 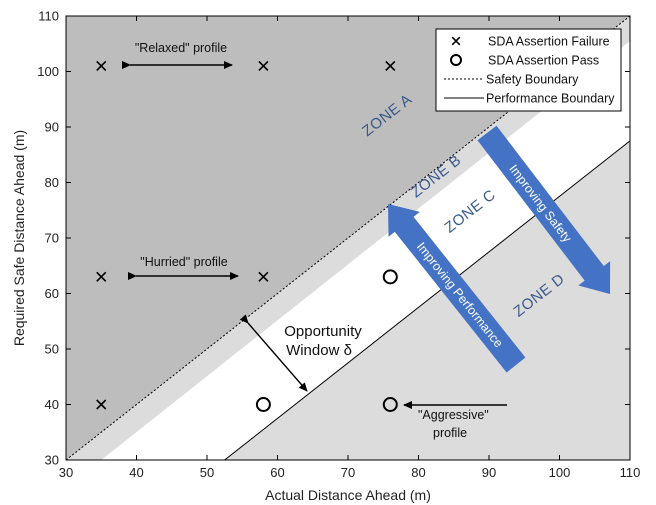 What do you see at coordinates (136, 472) in the screenshot?
I see `x-tick-label: 40` at bounding box center [136, 472].